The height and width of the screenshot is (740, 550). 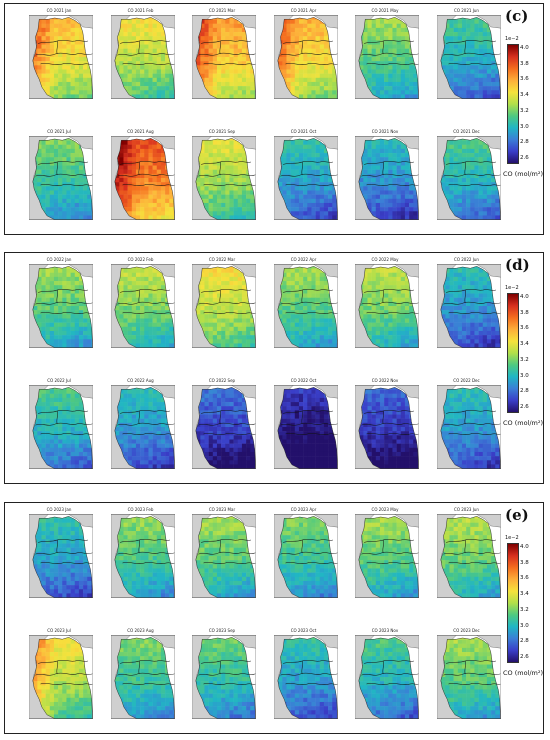 I want to click on province-border, so click(x=474, y=64).